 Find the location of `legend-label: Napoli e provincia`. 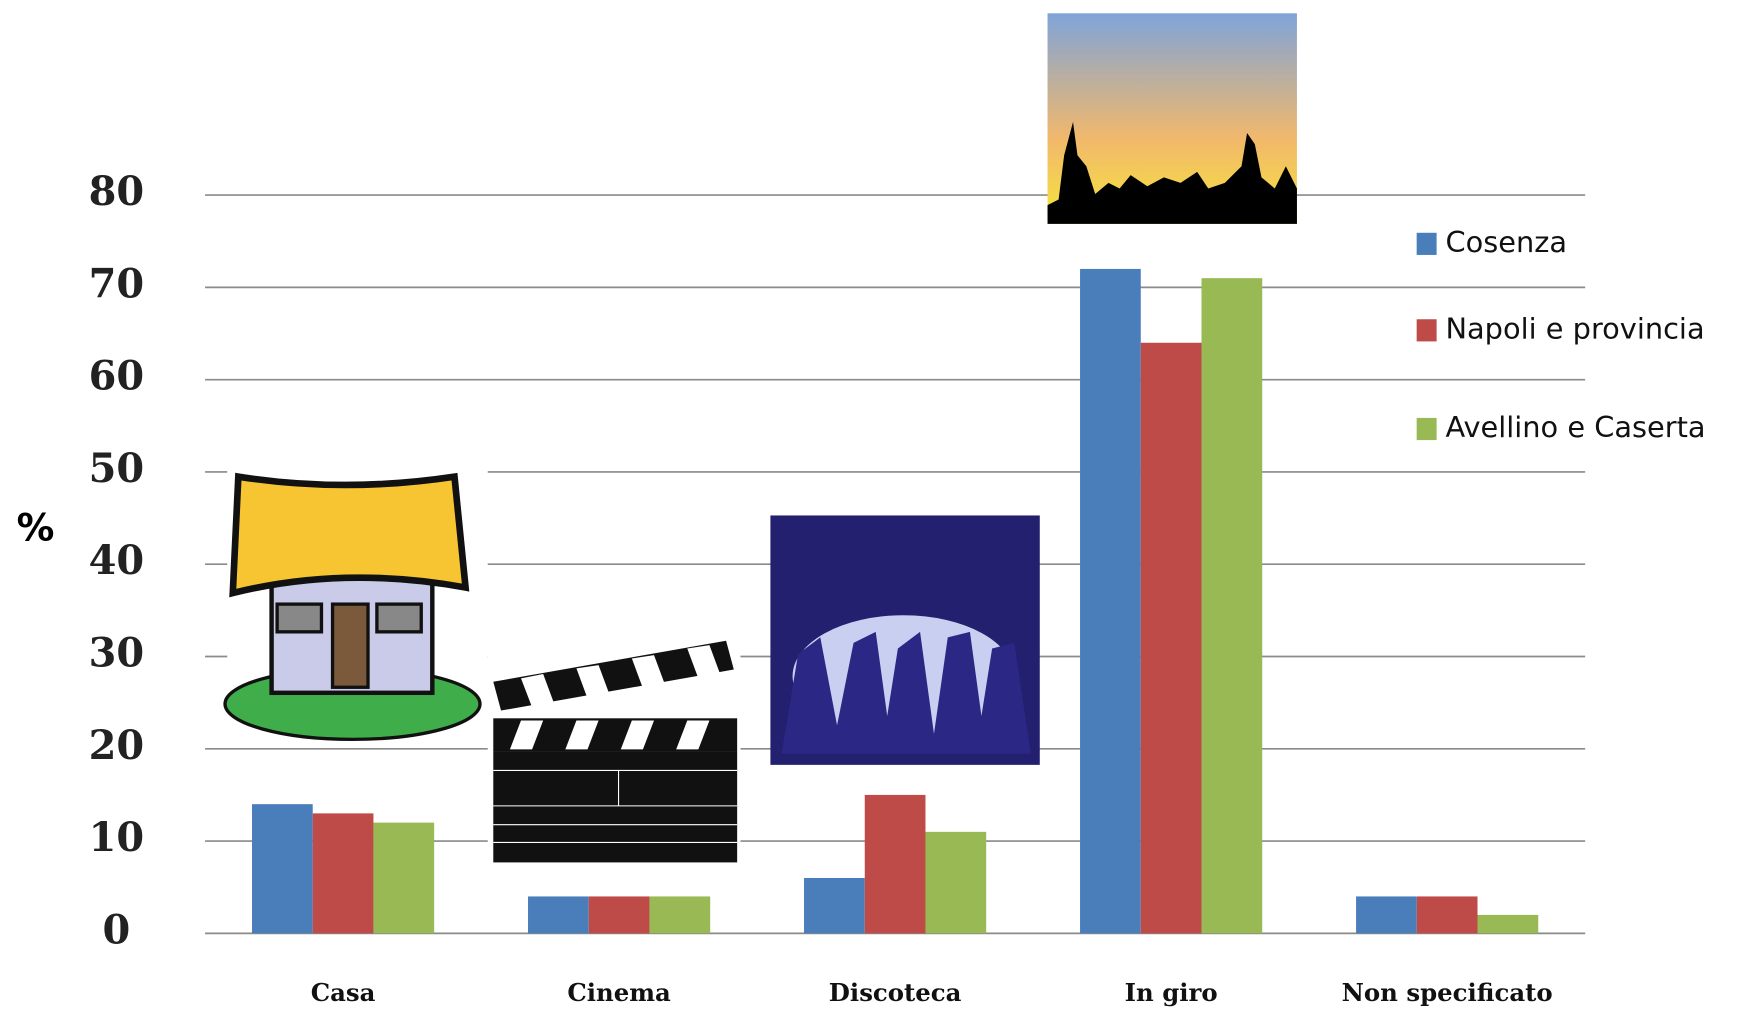

legend-label: Napoli e provincia is located at coordinates (1574, 328).